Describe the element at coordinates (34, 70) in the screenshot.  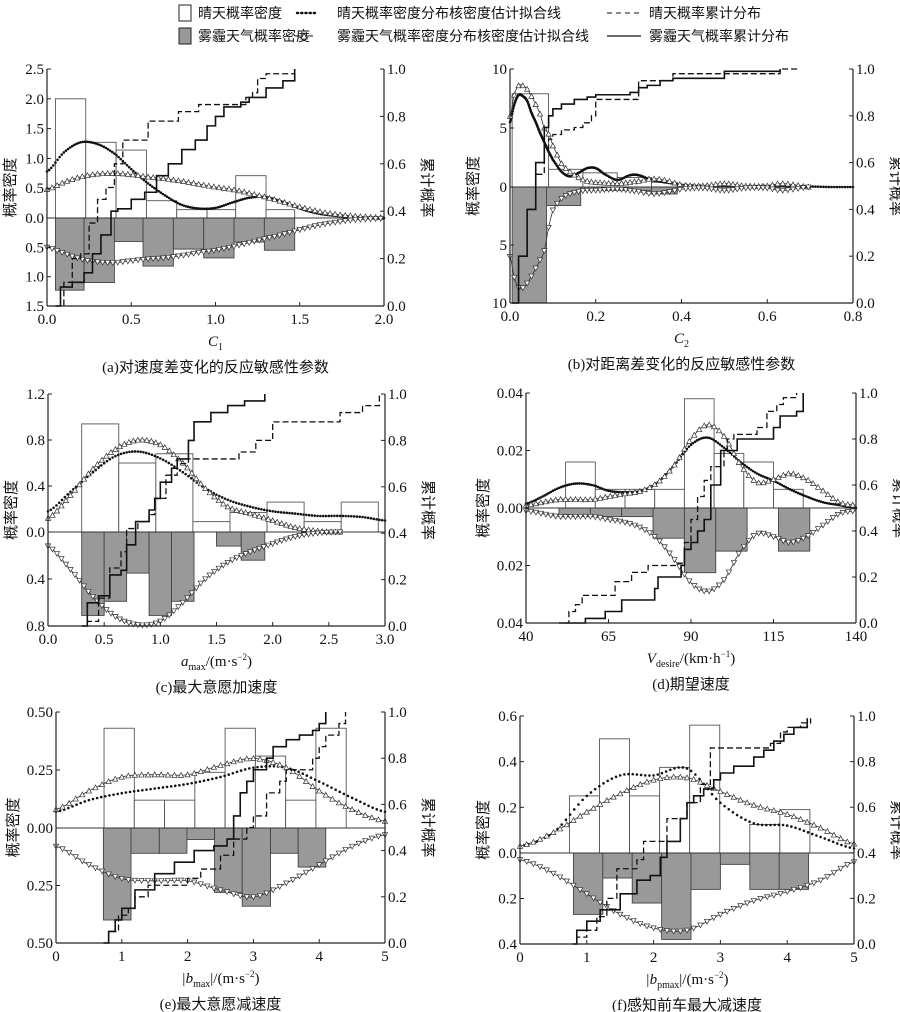
I see `y-tick-label: 2.5` at that location.